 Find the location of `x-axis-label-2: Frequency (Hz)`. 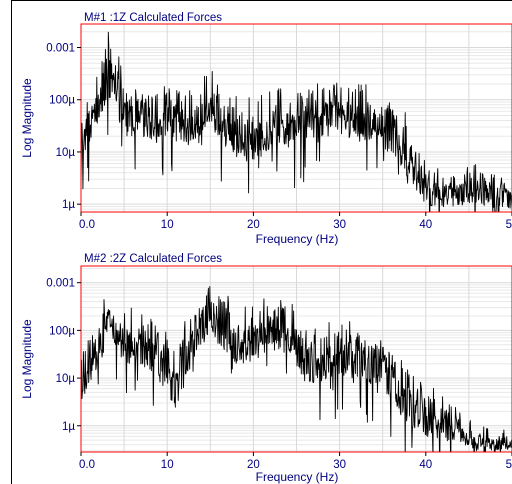

x-axis-label-2: Frequency (Hz) is located at coordinates (297, 477).